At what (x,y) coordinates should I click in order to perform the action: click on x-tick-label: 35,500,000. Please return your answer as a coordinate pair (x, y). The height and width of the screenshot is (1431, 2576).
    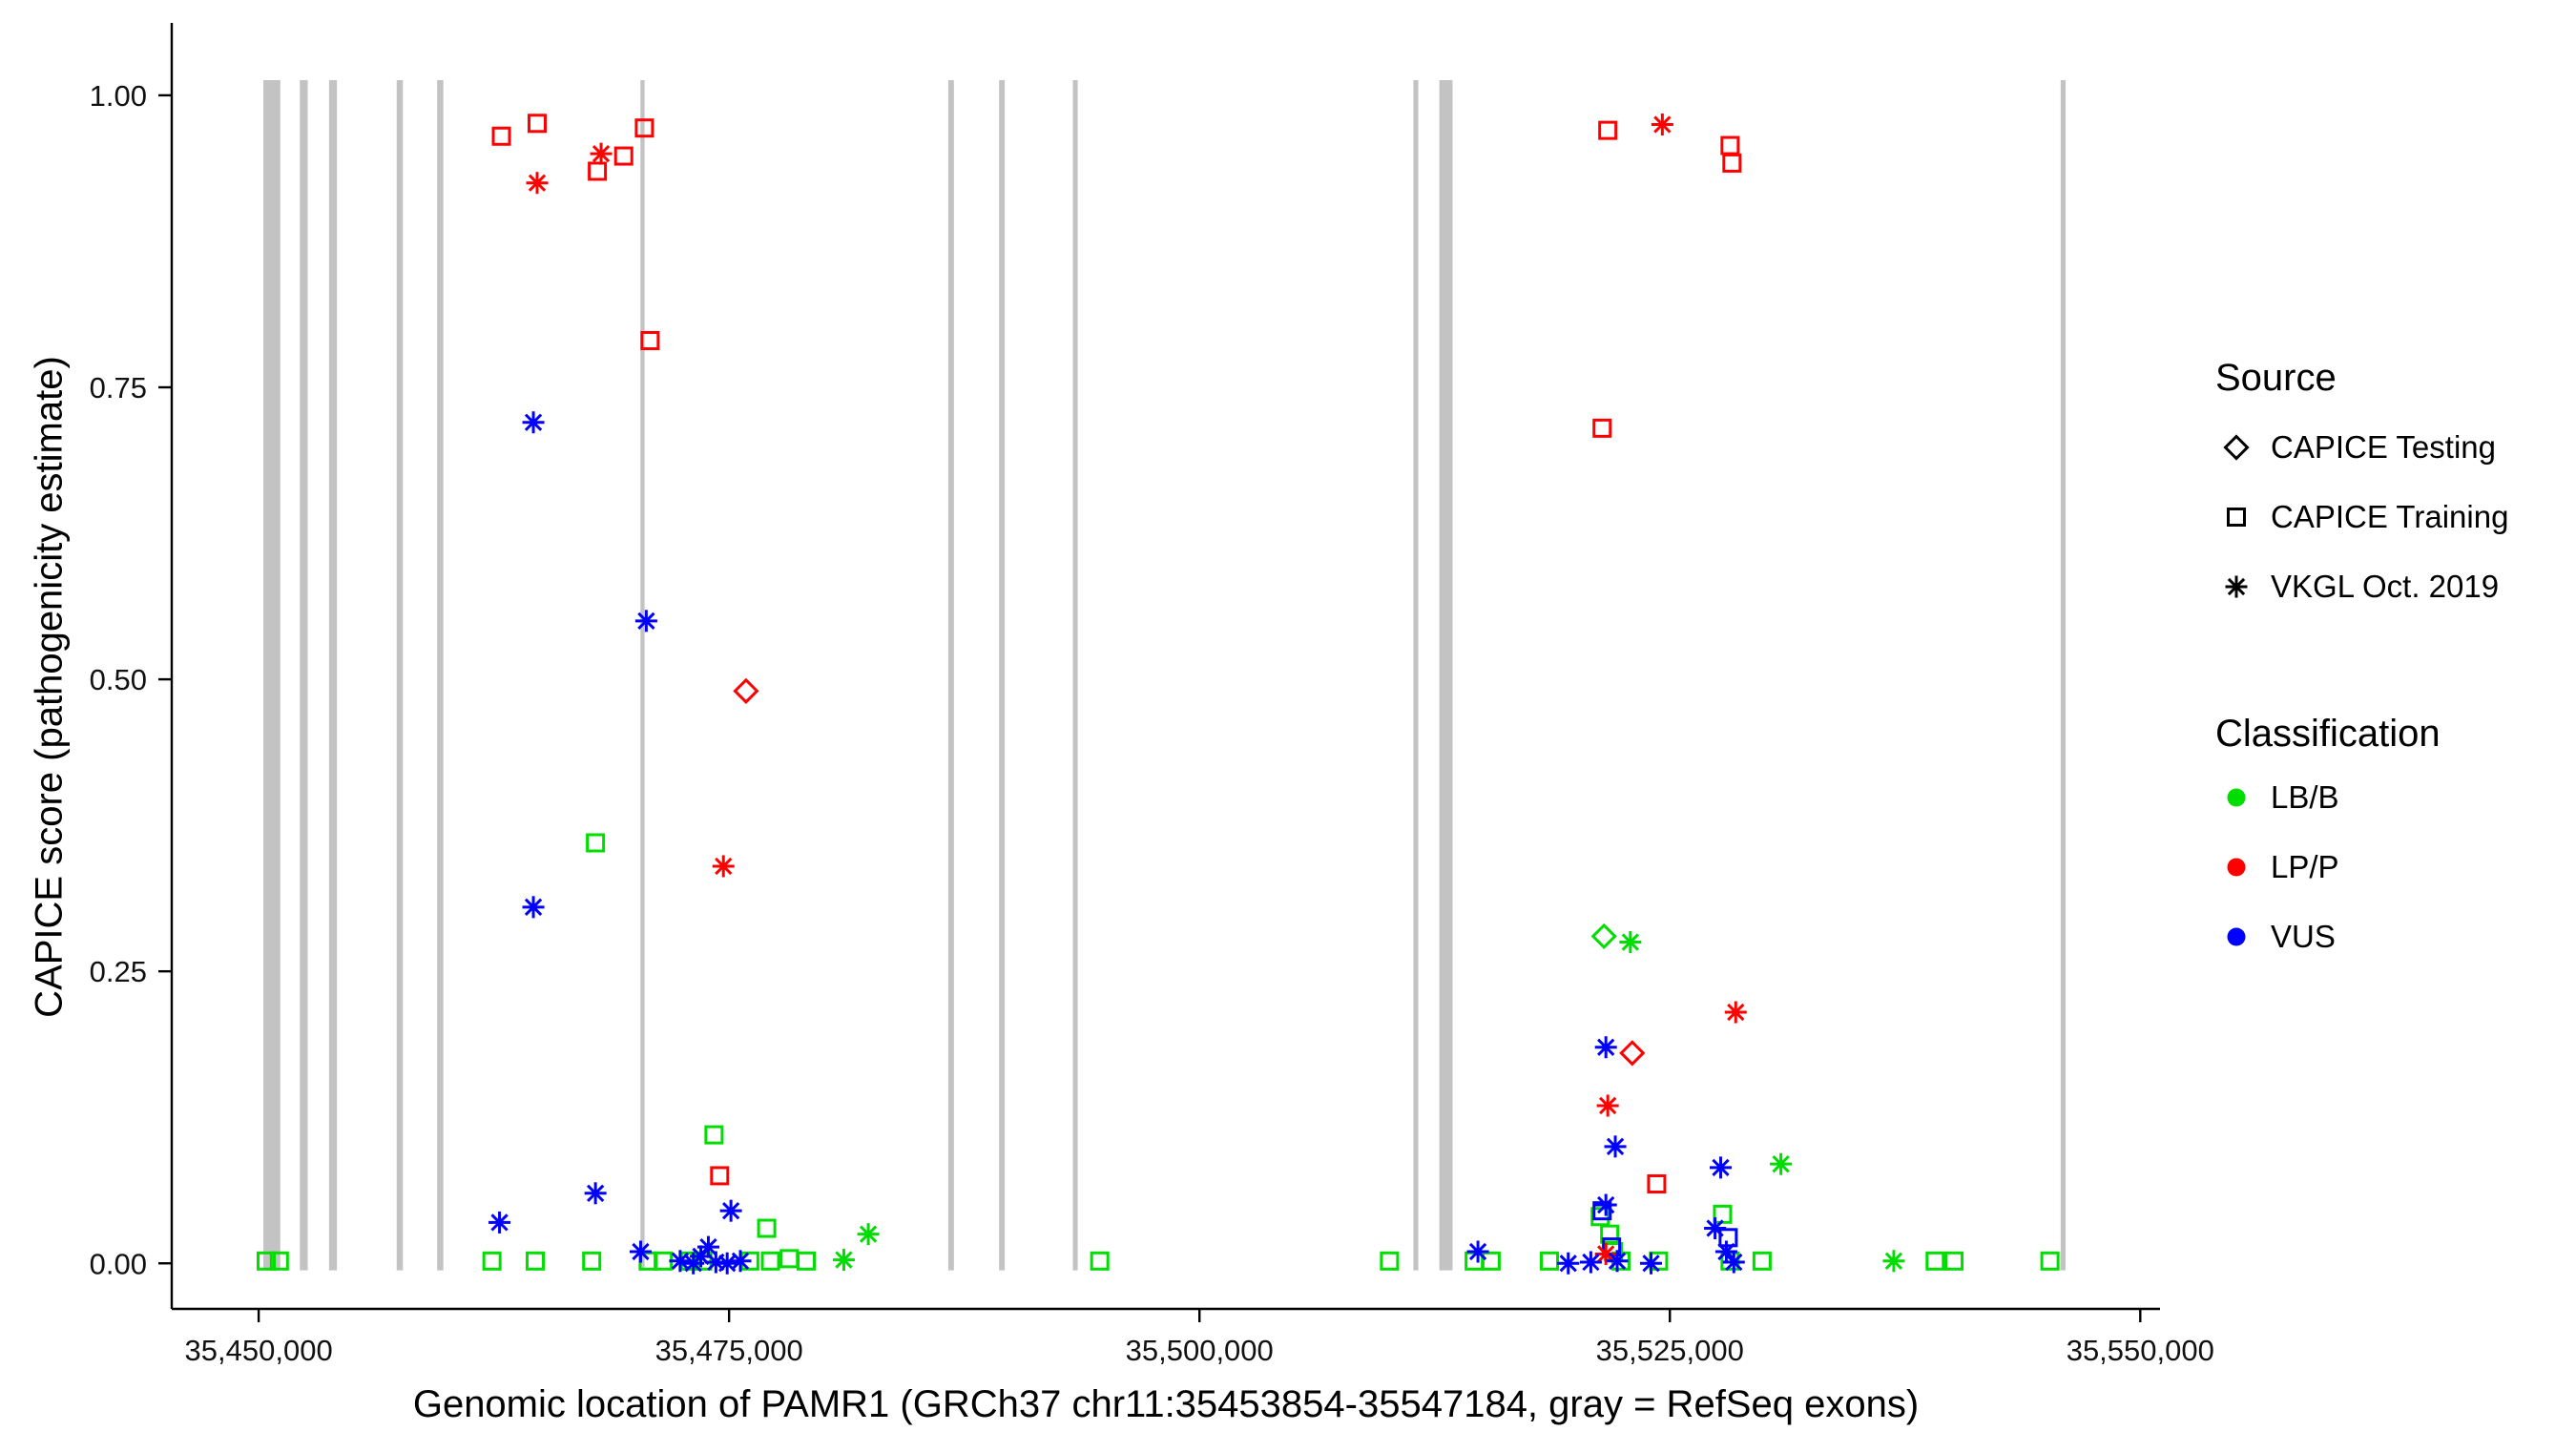
    Looking at the image, I should click on (1200, 1351).